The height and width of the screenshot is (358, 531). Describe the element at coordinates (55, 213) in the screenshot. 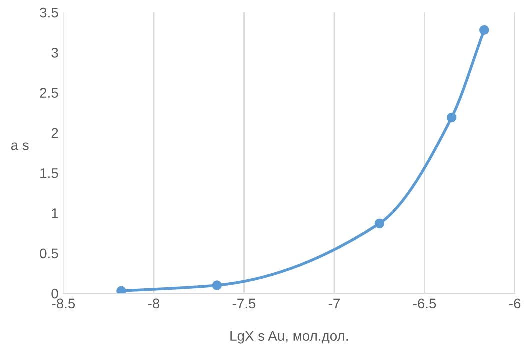

I see `y-tick-label: 1` at that location.